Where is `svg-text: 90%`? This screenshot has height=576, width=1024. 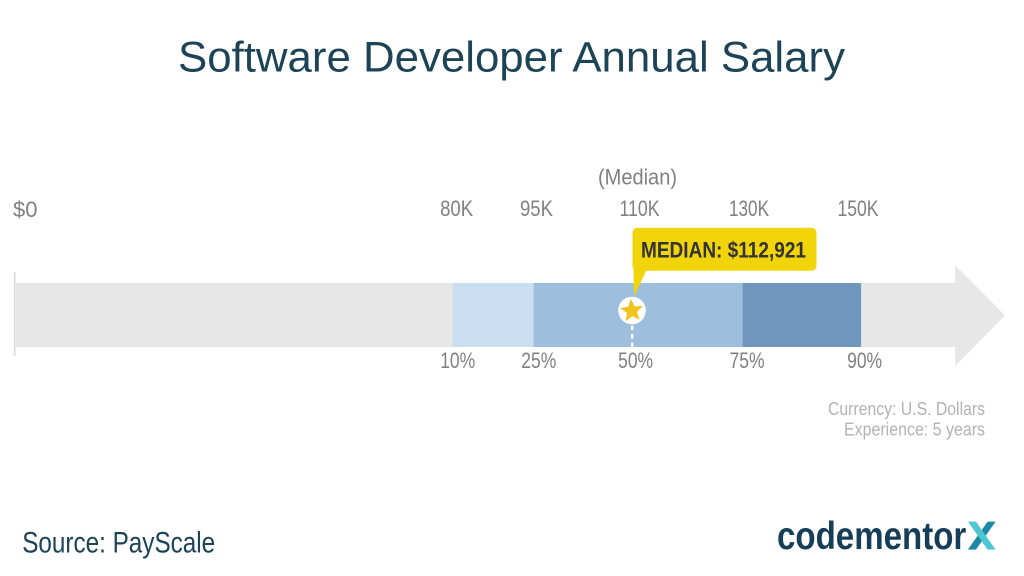
svg-text: 90% is located at coordinates (864, 360).